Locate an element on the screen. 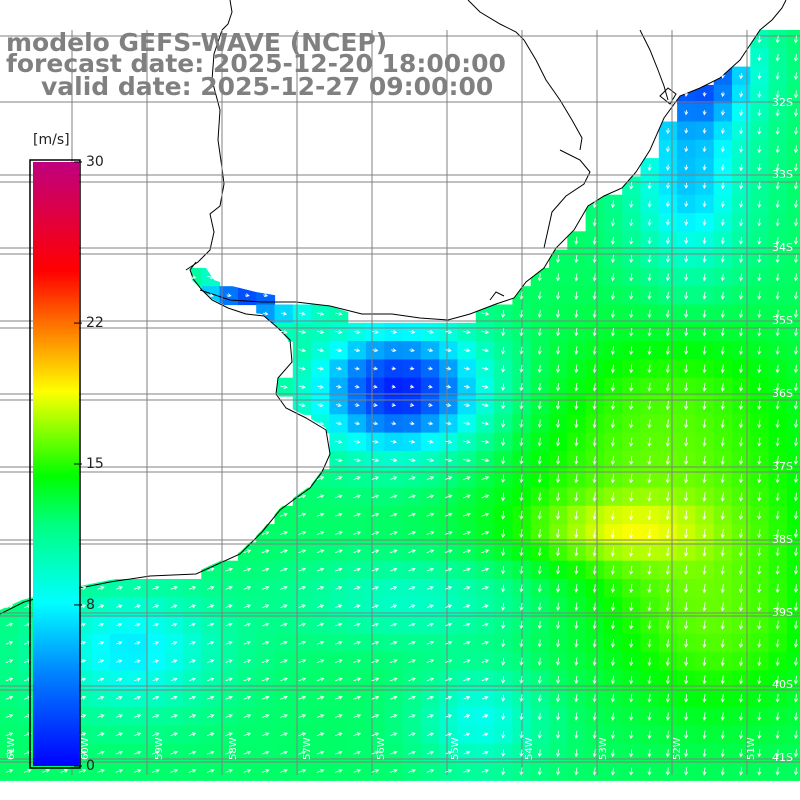 This screenshot has width=800, height=800. latitude-labels: 32S 33S 34S 35S 36S 37S 38S 39S 40S 41S is located at coordinates (782, 430).